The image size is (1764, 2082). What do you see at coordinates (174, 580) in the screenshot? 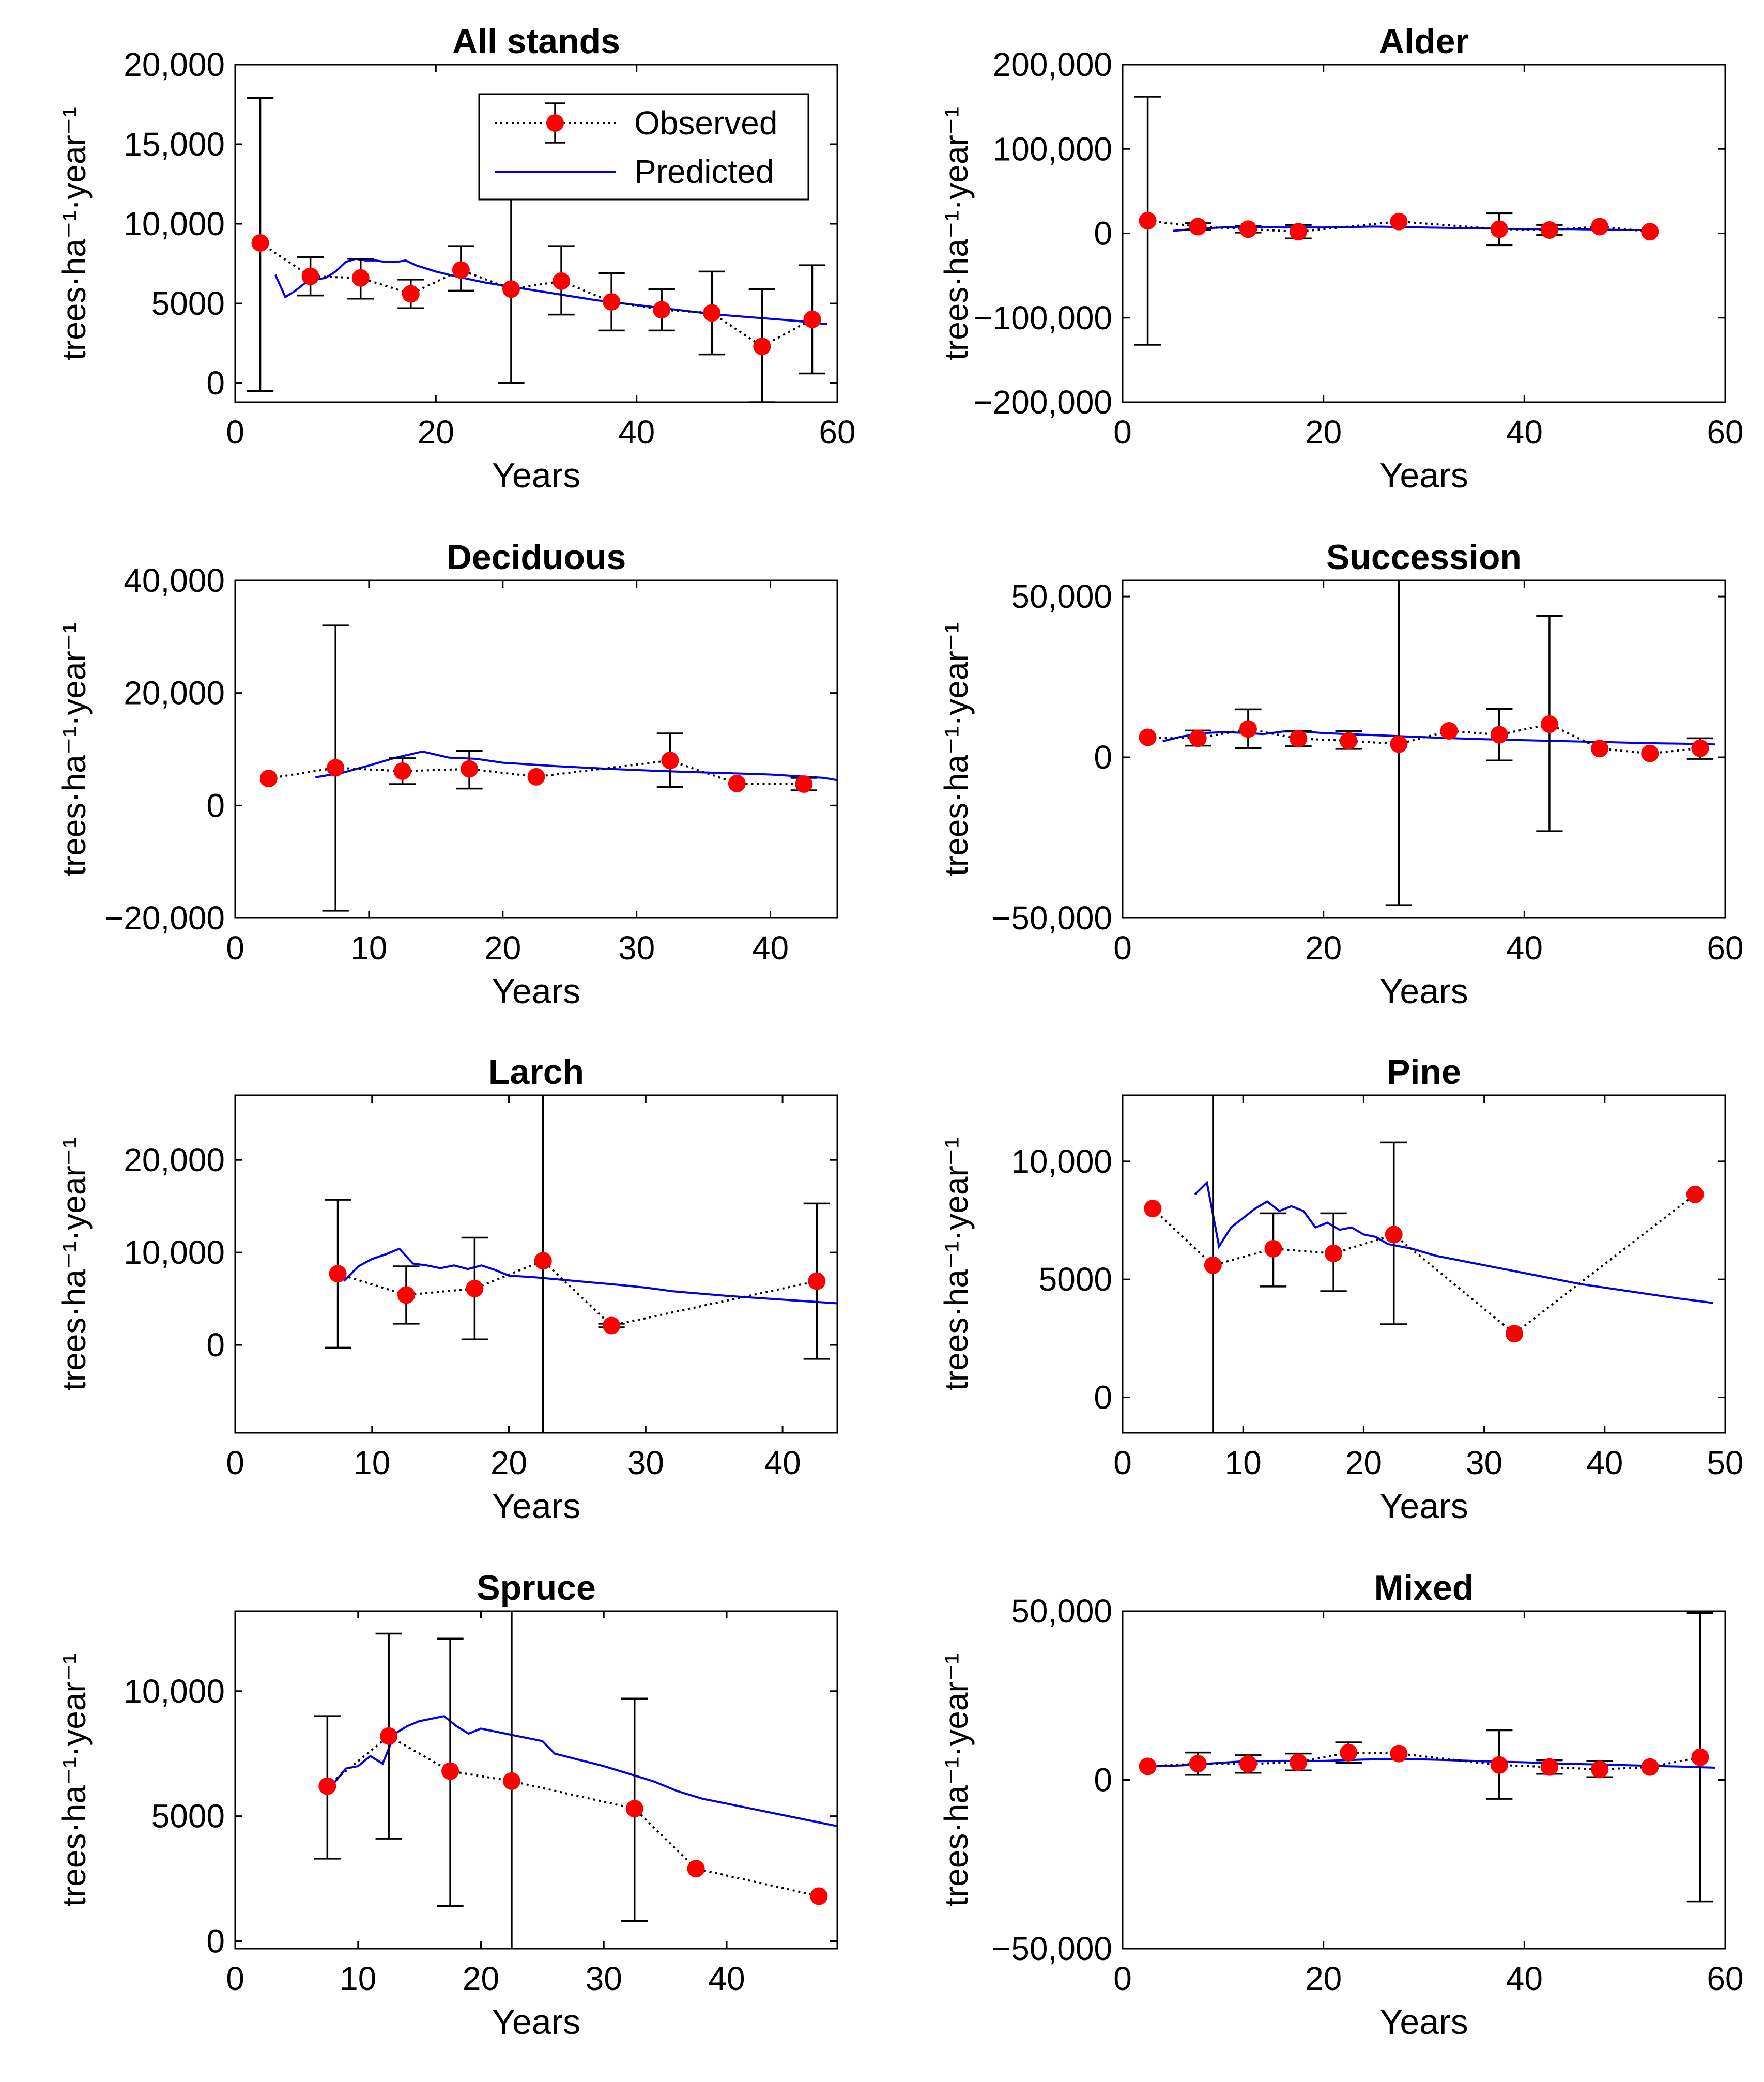
I see `y-tick-label: 40,000` at bounding box center [174, 580].